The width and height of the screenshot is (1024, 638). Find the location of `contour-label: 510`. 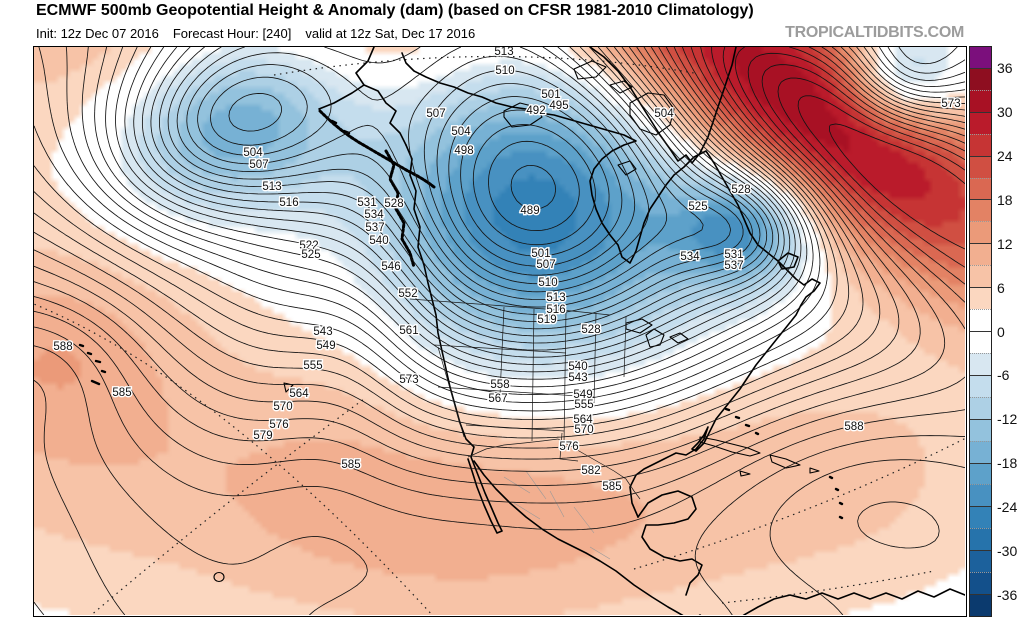

contour-label: 510 is located at coordinates (504, 71).